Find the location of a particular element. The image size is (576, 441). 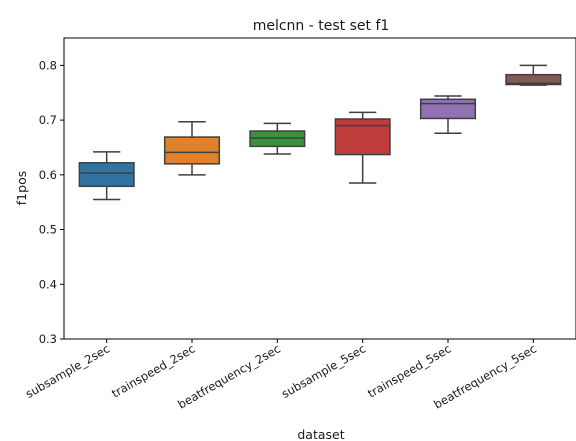

y-axis-label: f1pos is located at coordinates (21, 188).